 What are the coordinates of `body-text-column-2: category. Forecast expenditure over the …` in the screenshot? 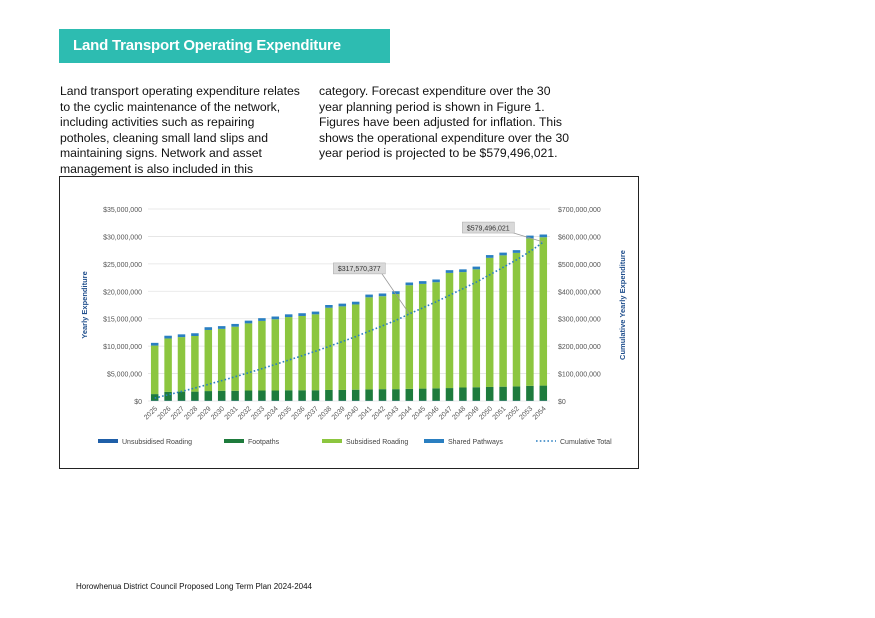 It's located at (444, 122).